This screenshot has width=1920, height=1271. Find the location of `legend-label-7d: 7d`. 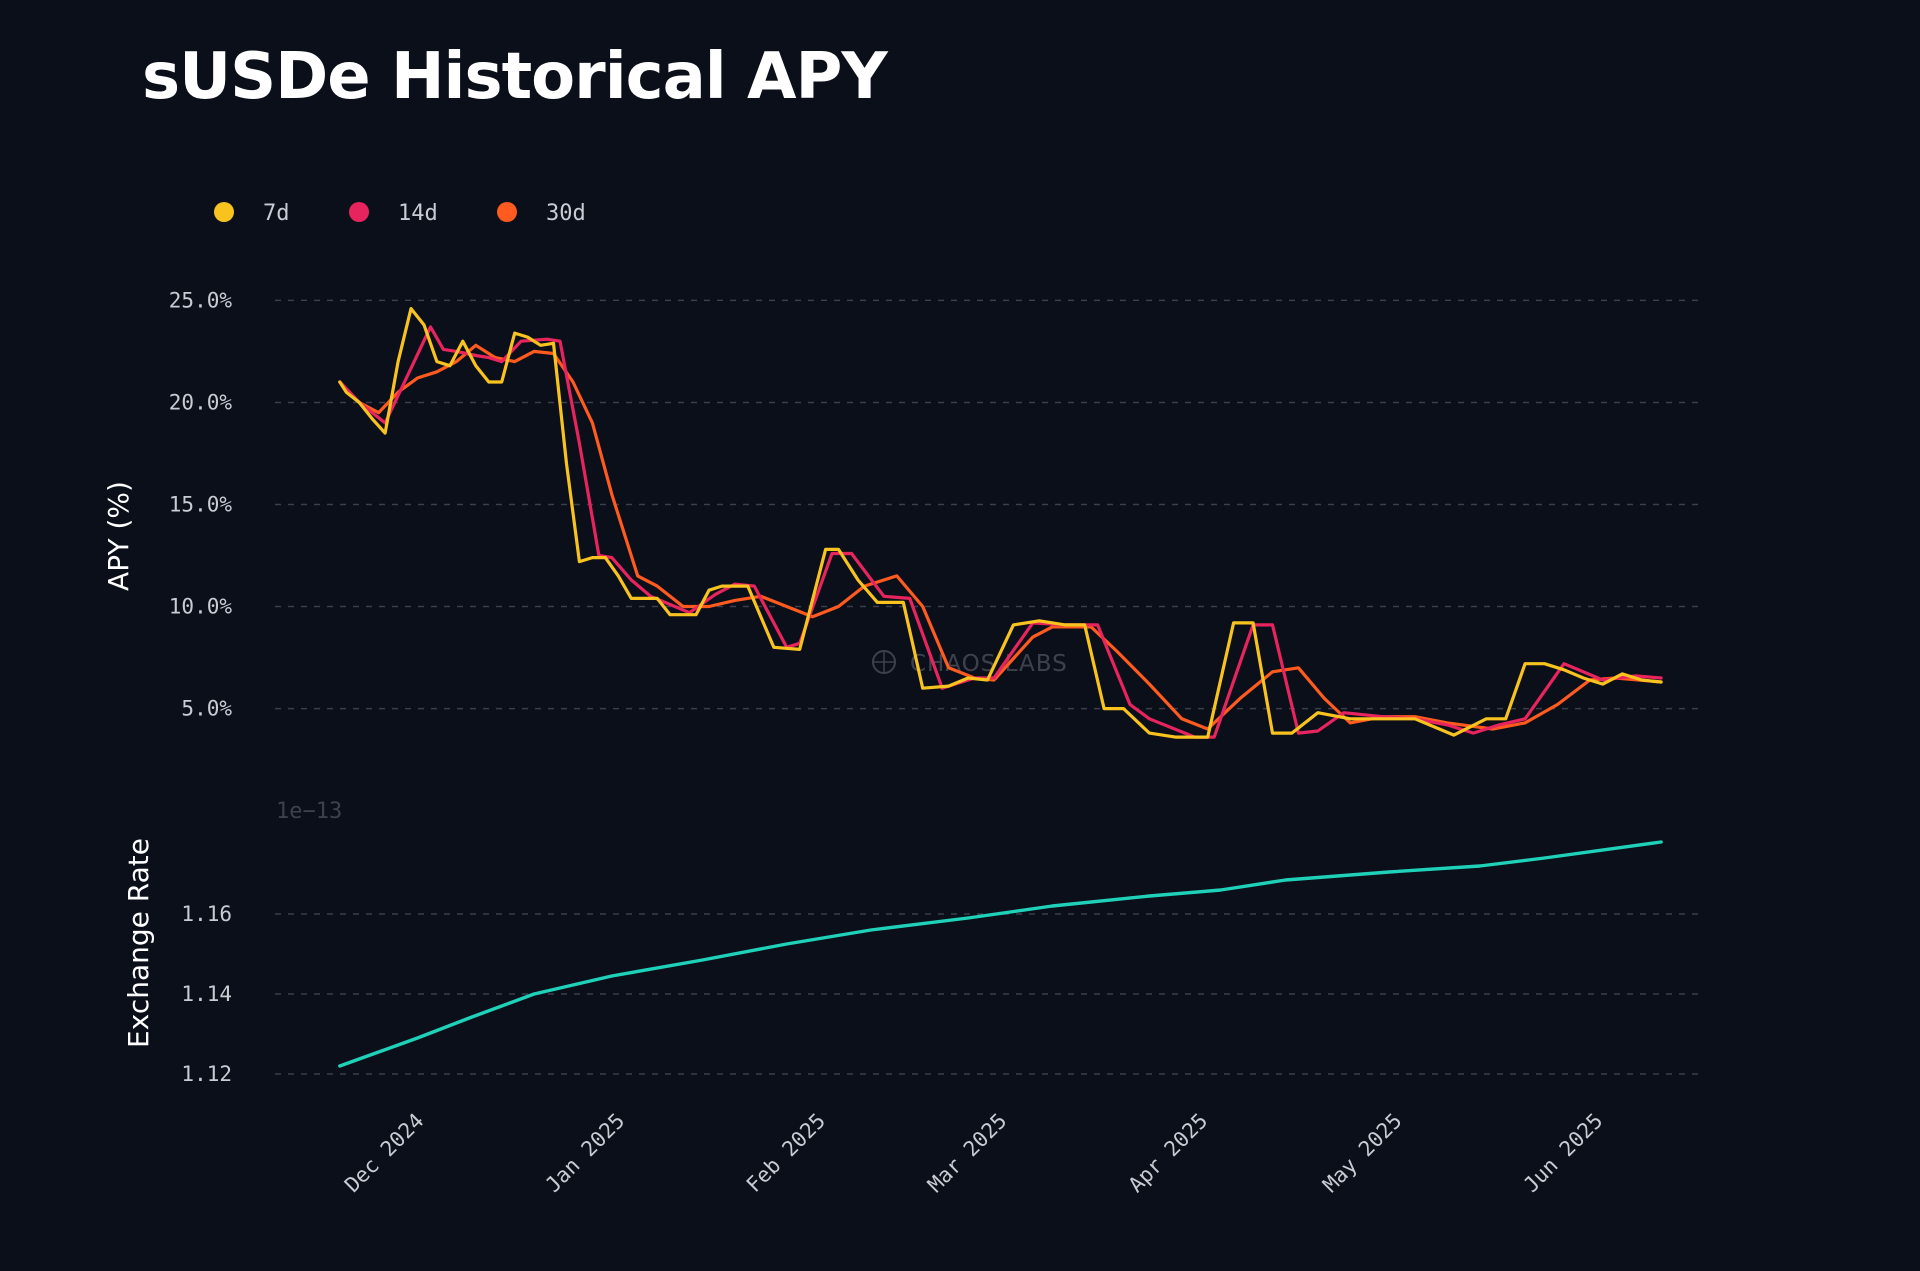

legend-label-7d: 7d is located at coordinates (276, 213).